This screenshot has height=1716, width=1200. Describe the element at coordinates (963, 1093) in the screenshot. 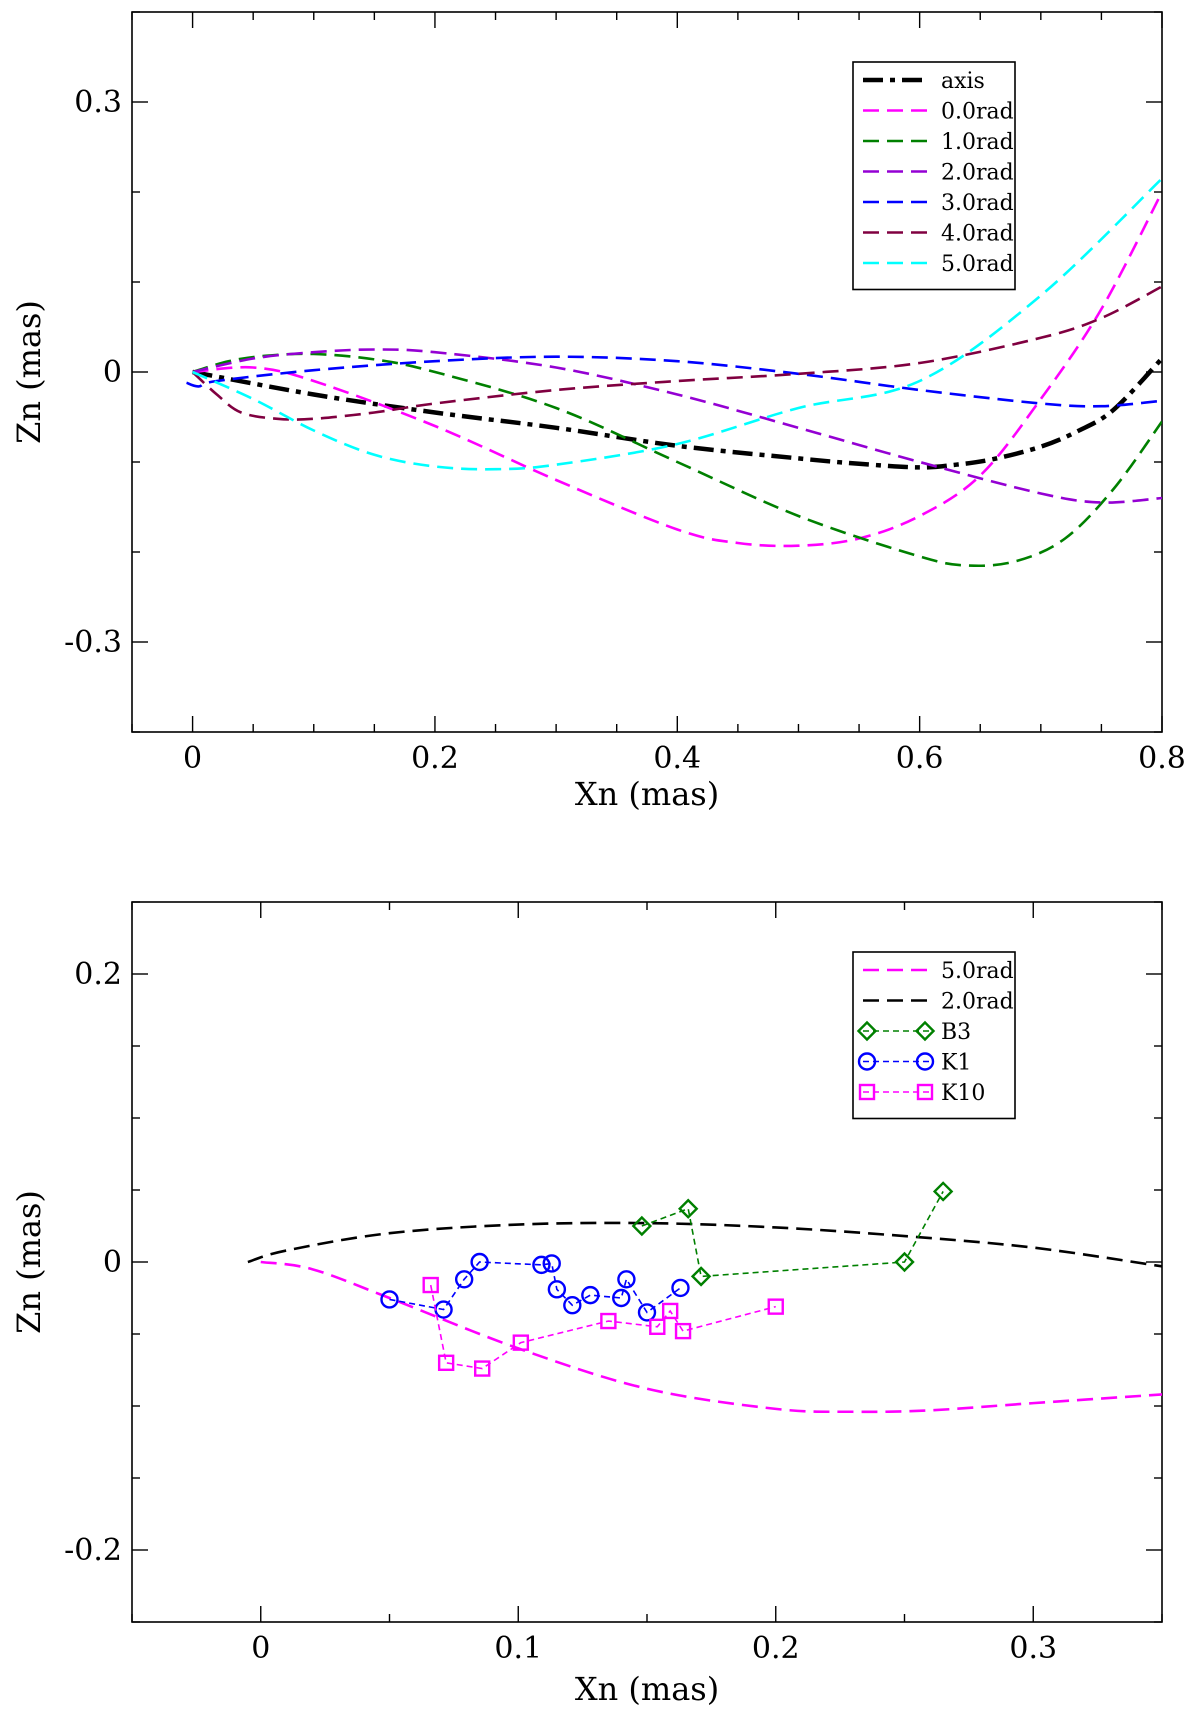

I see `legend-label: K10` at that location.